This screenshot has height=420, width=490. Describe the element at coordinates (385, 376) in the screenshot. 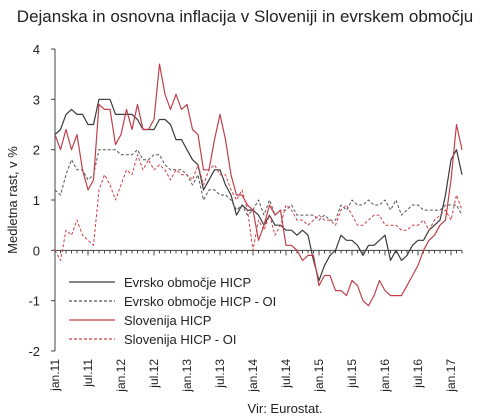

I see `x-tick-label: jan.16` at that location.